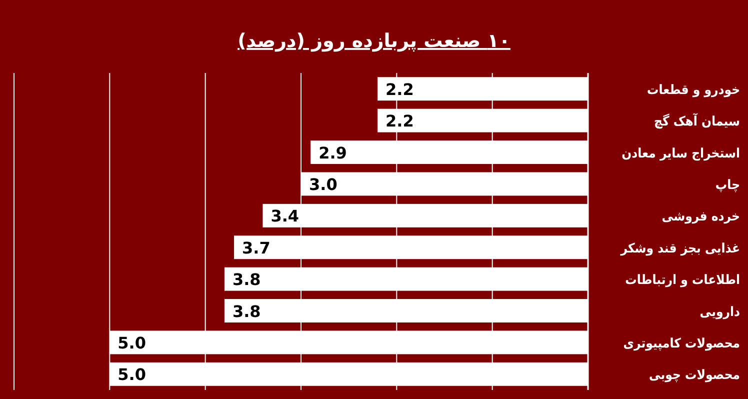 The height and width of the screenshot is (399, 748). Describe the element at coordinates (694, 376) in the screenshot. I see `y-tick-label: محصولات چوبی` at that location.